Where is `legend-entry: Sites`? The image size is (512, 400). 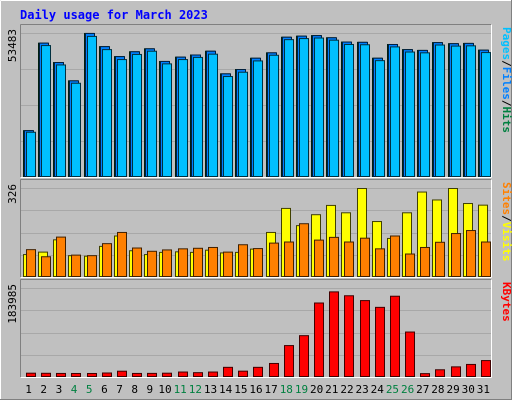
legend-entry: Sites is located at coordinates (506, 198).